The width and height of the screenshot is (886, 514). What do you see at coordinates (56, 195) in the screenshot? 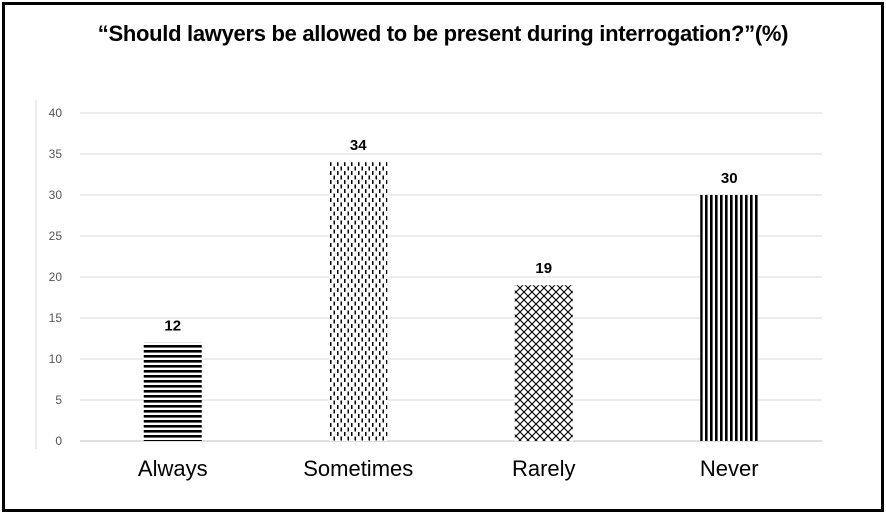
I see `y-tick-label: 30` at bounding box center [56, 195].